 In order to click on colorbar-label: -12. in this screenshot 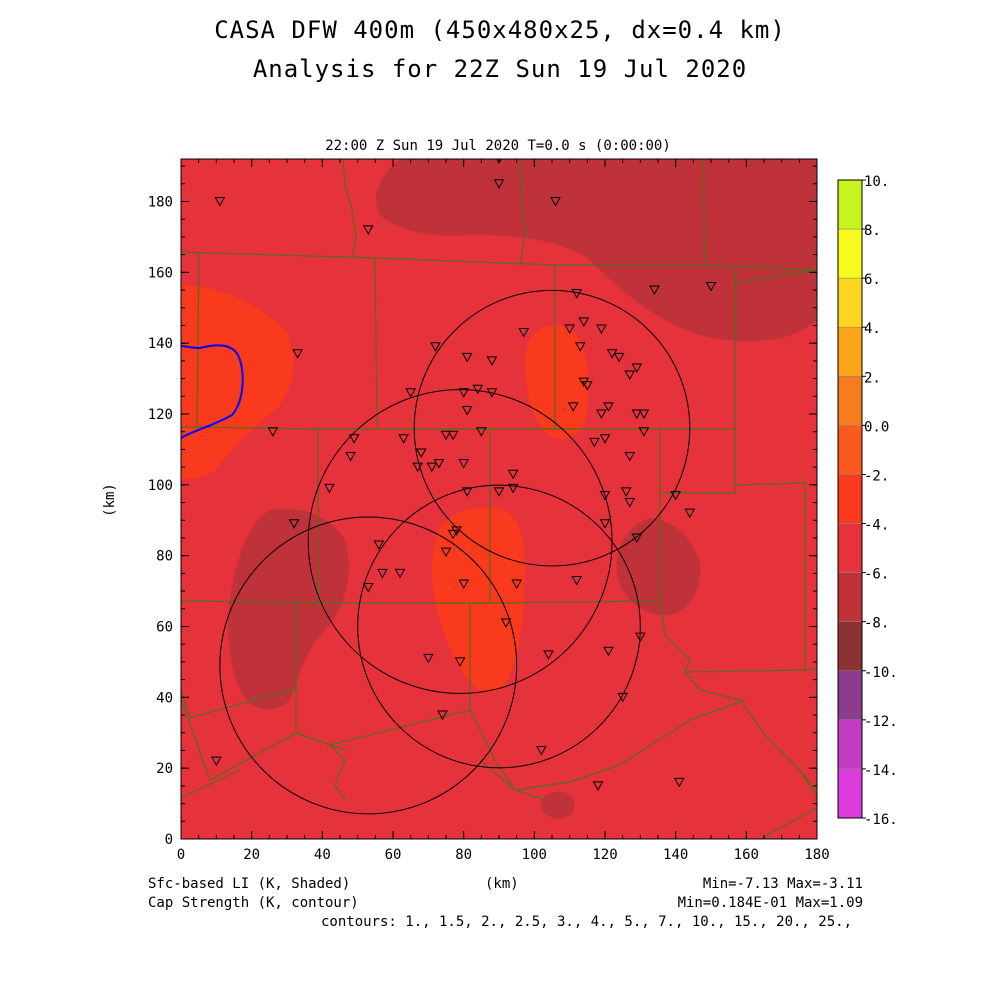, I will do `click(881, 722)`.